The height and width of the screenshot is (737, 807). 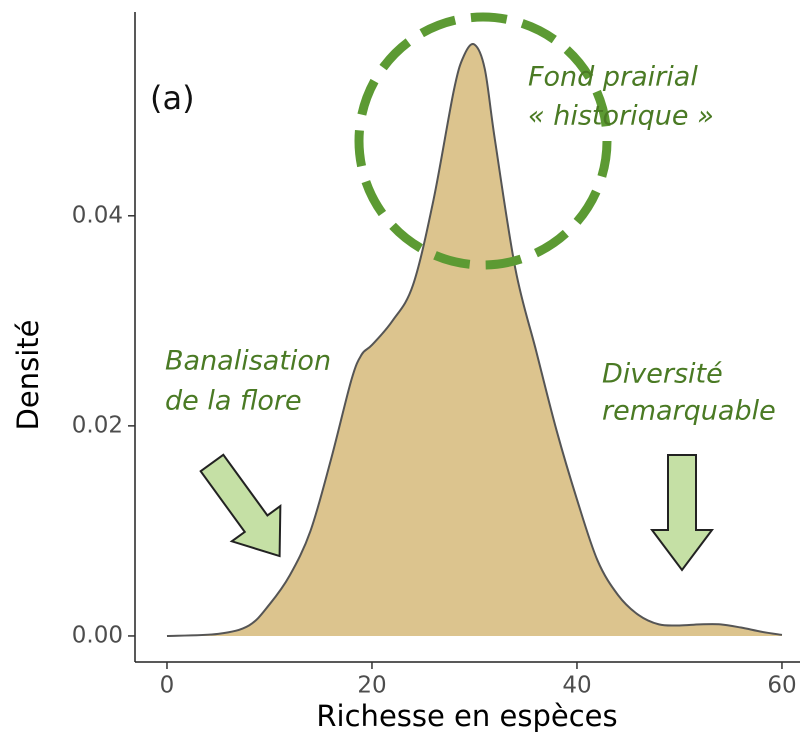 What do you see at coordinates (233, 401) in the screenshot?
I see `annotation: de la flore` at bounding box center [233, 401].